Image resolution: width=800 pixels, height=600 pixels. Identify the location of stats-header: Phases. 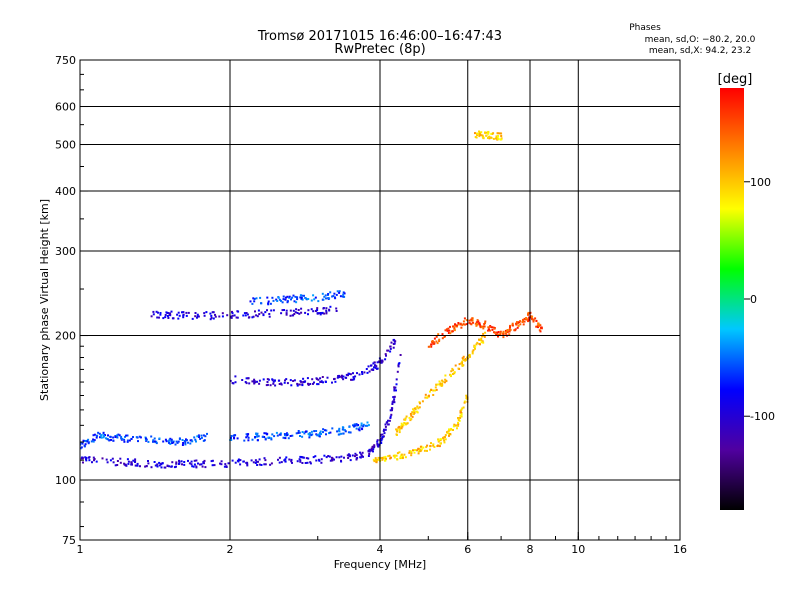
(645, 28).